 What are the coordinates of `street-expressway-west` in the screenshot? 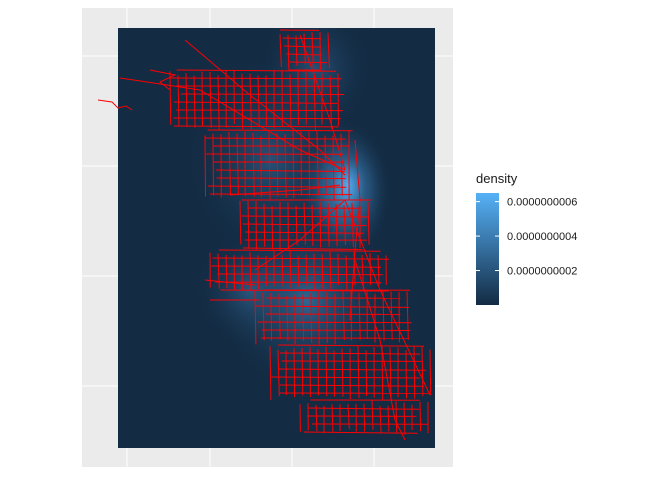 It's located at (285, 190).